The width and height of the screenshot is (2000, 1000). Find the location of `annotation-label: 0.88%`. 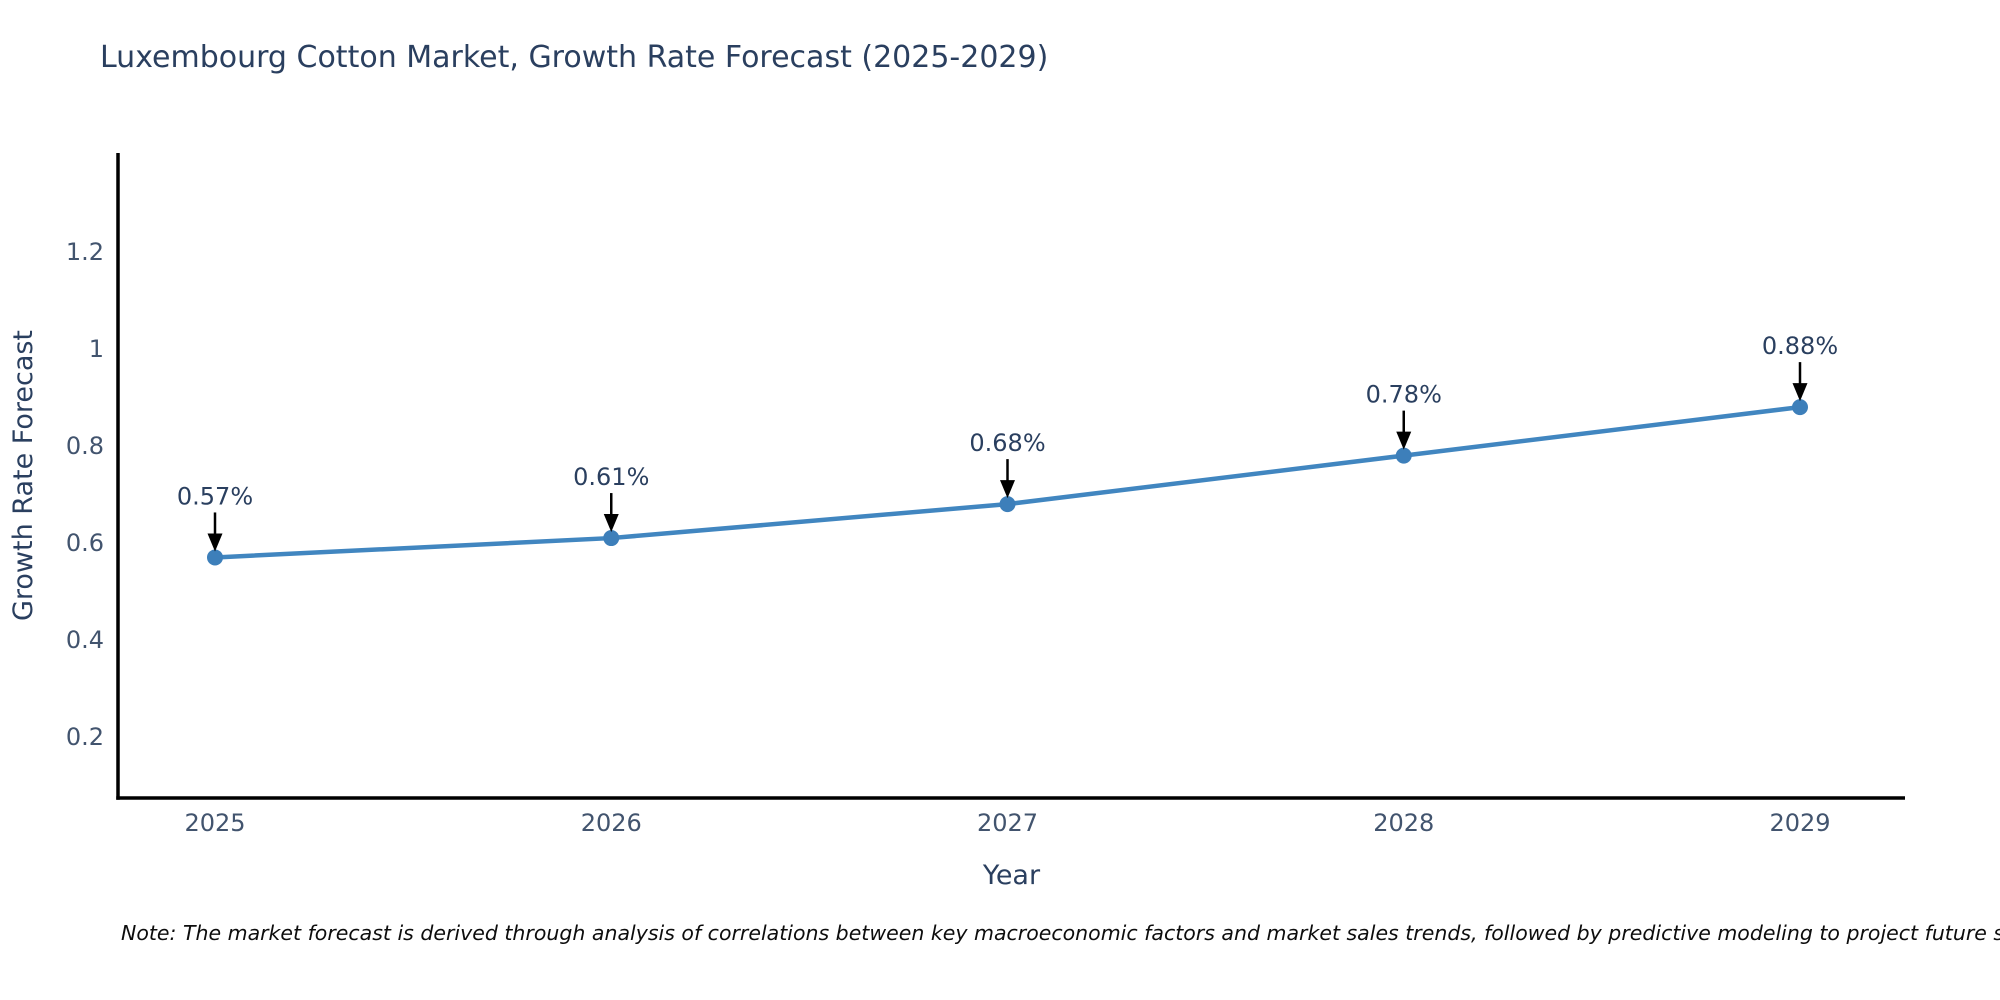

annotation-label: 0.88% is located at coordinates (1800, 346).